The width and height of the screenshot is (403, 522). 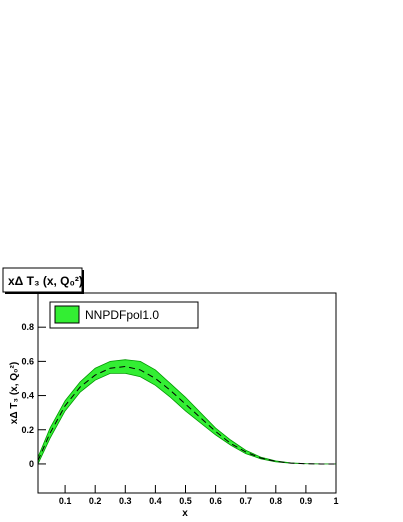 I want to click on central-line, so click(x=186, y=415).